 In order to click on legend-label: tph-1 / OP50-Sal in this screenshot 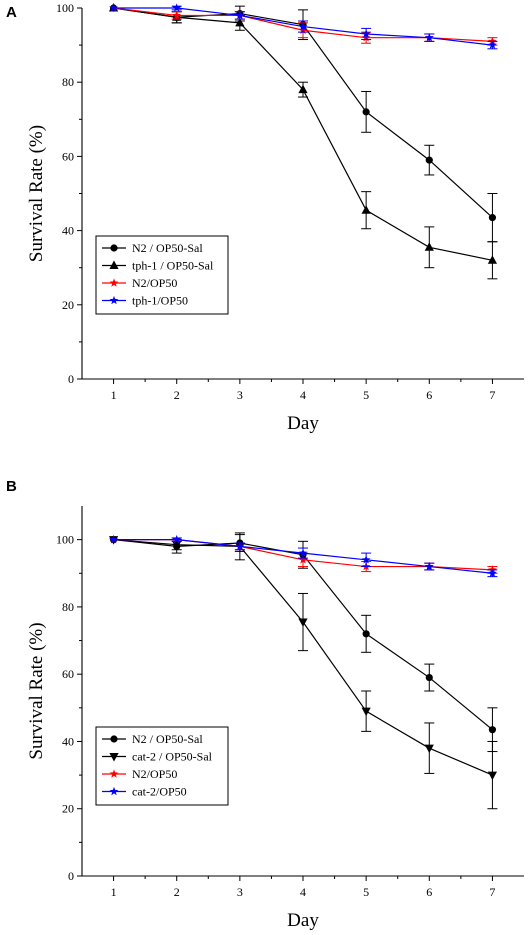, I will do `click(173, 266)`.